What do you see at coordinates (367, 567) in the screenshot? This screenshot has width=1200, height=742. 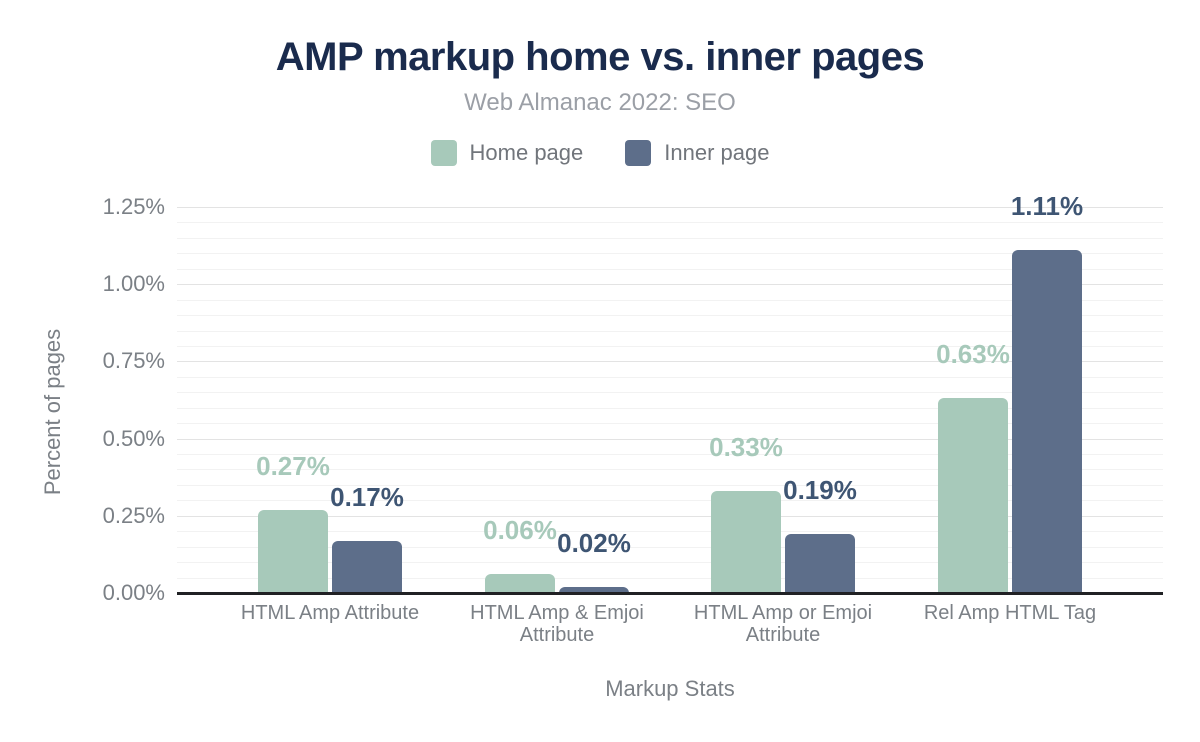 I see `bar-inner-page-html-amp-attribute` at bounding box center [367, 567].